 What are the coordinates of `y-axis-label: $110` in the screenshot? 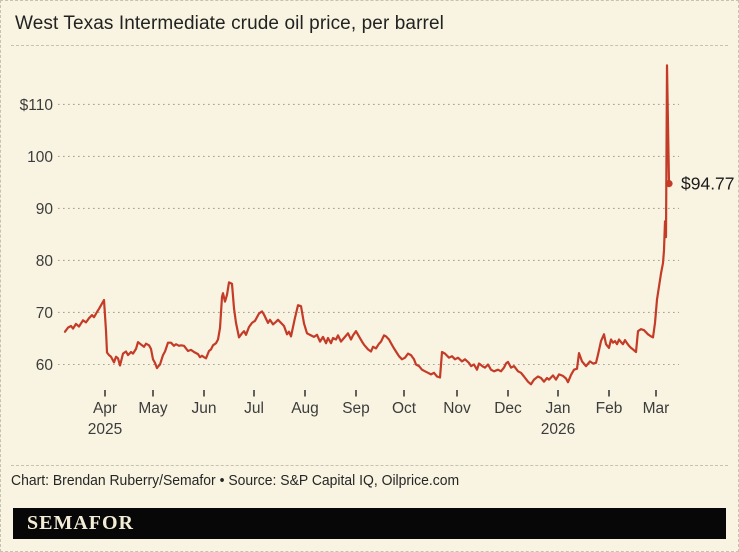 It's located at (37, 105).